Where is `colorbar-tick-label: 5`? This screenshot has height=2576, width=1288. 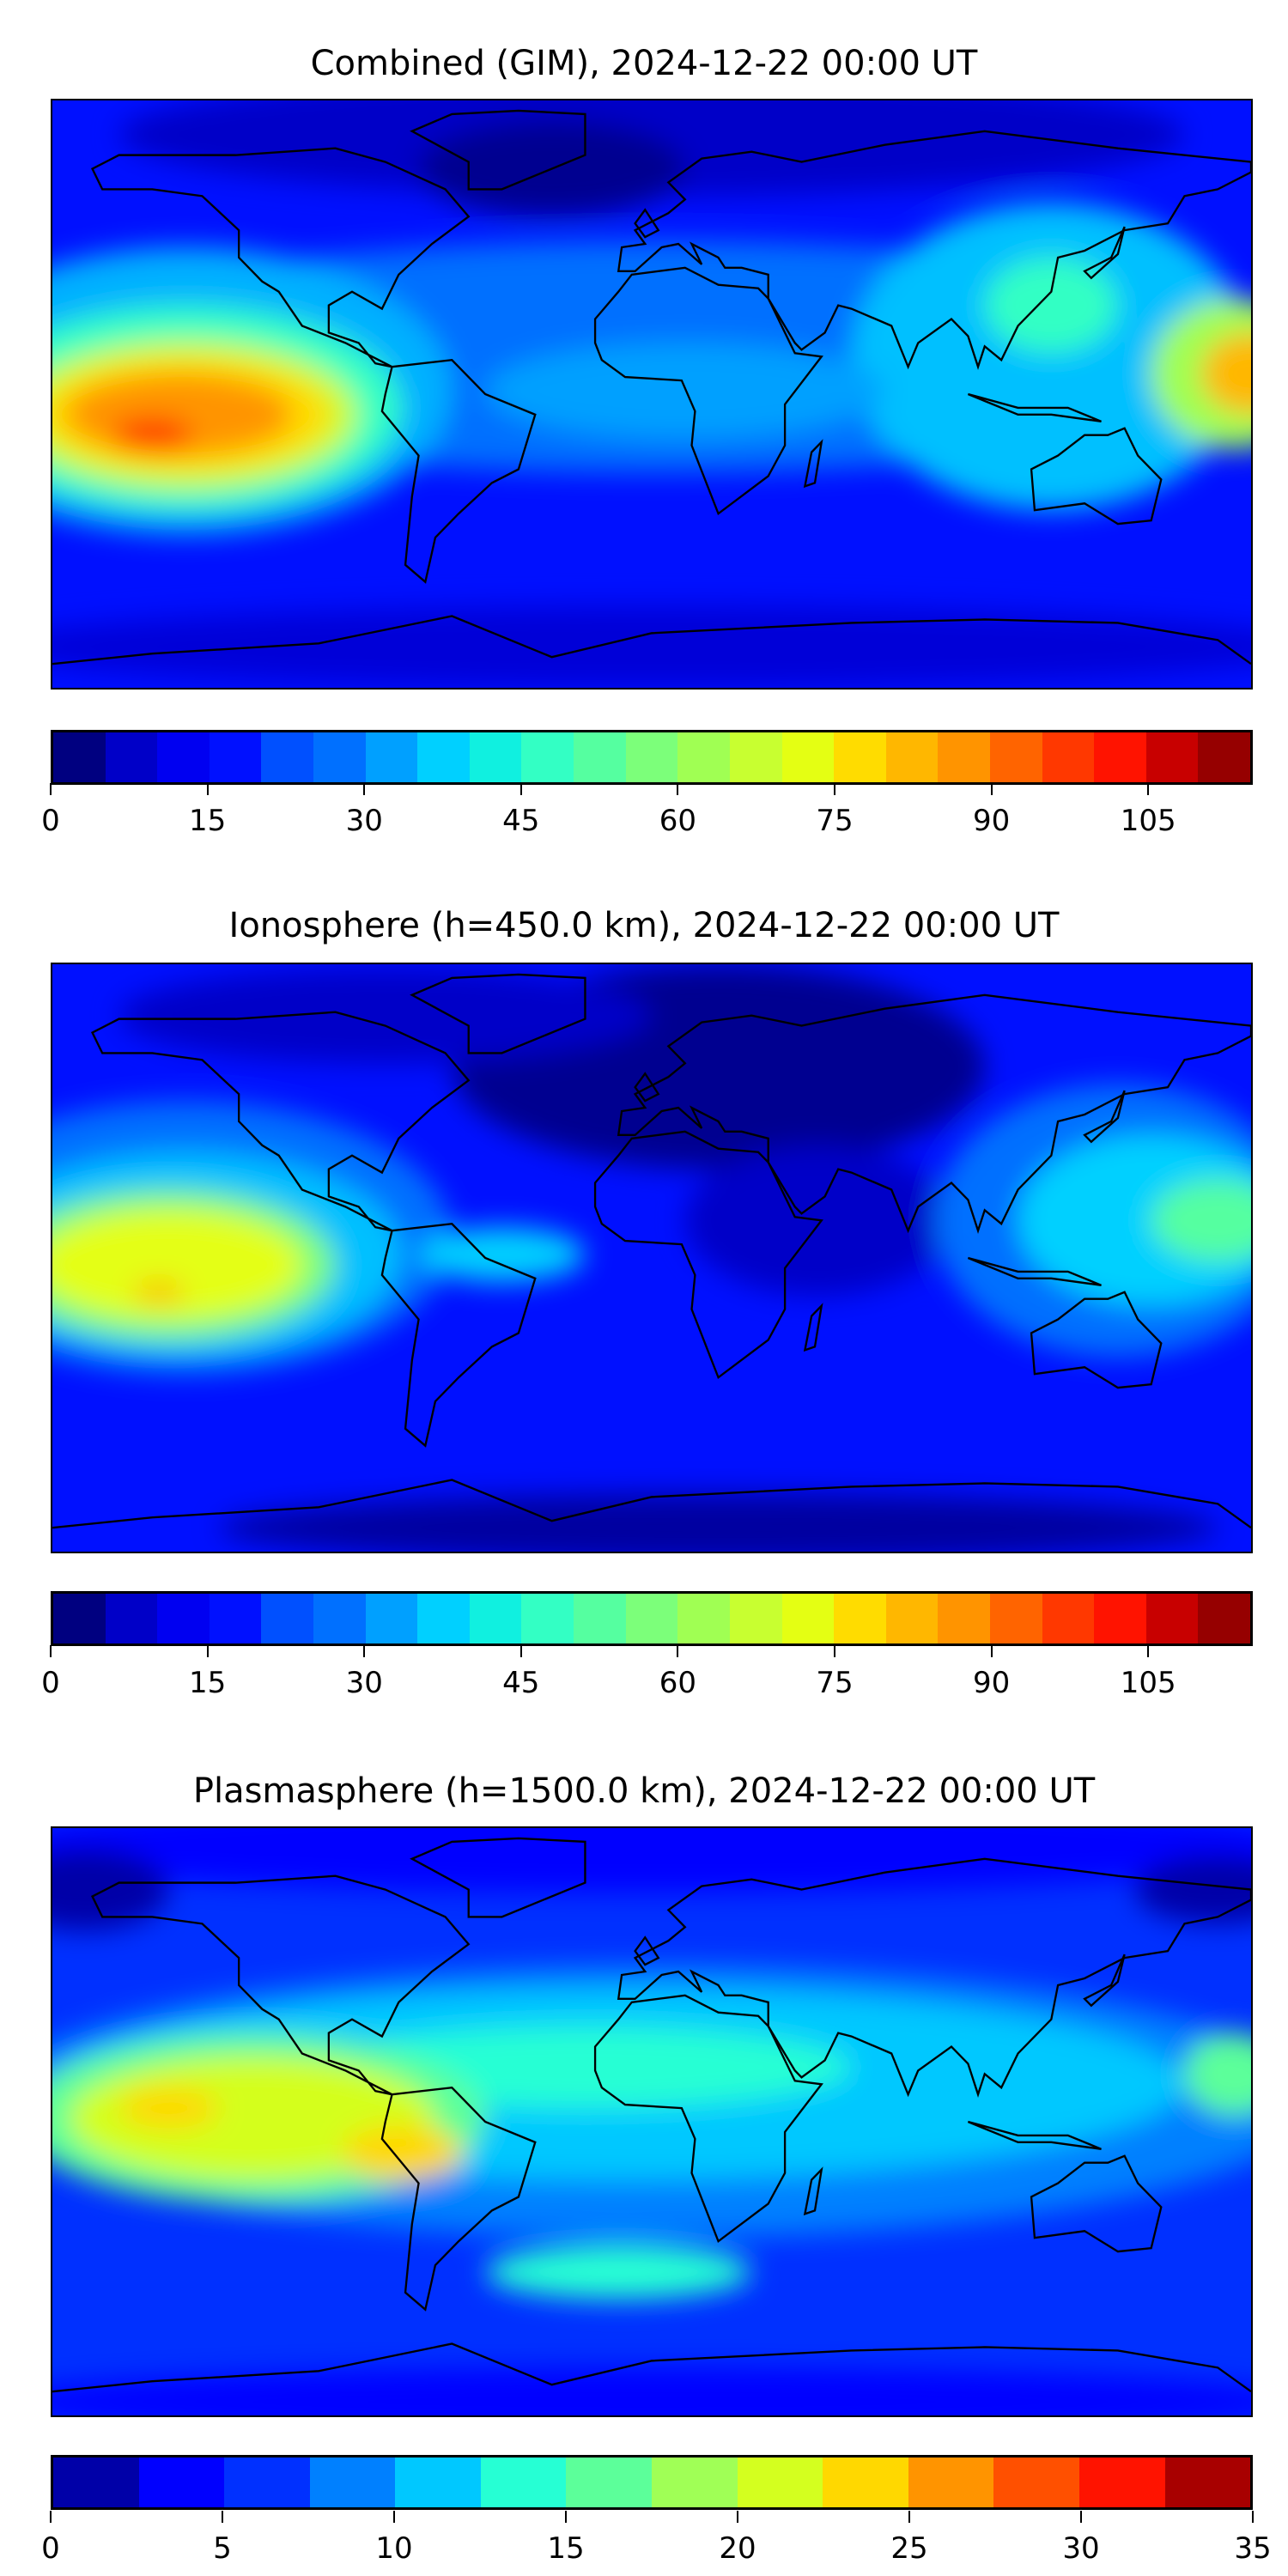 colorbar-tick-label: 5 is located at coordinates (222, 2548).